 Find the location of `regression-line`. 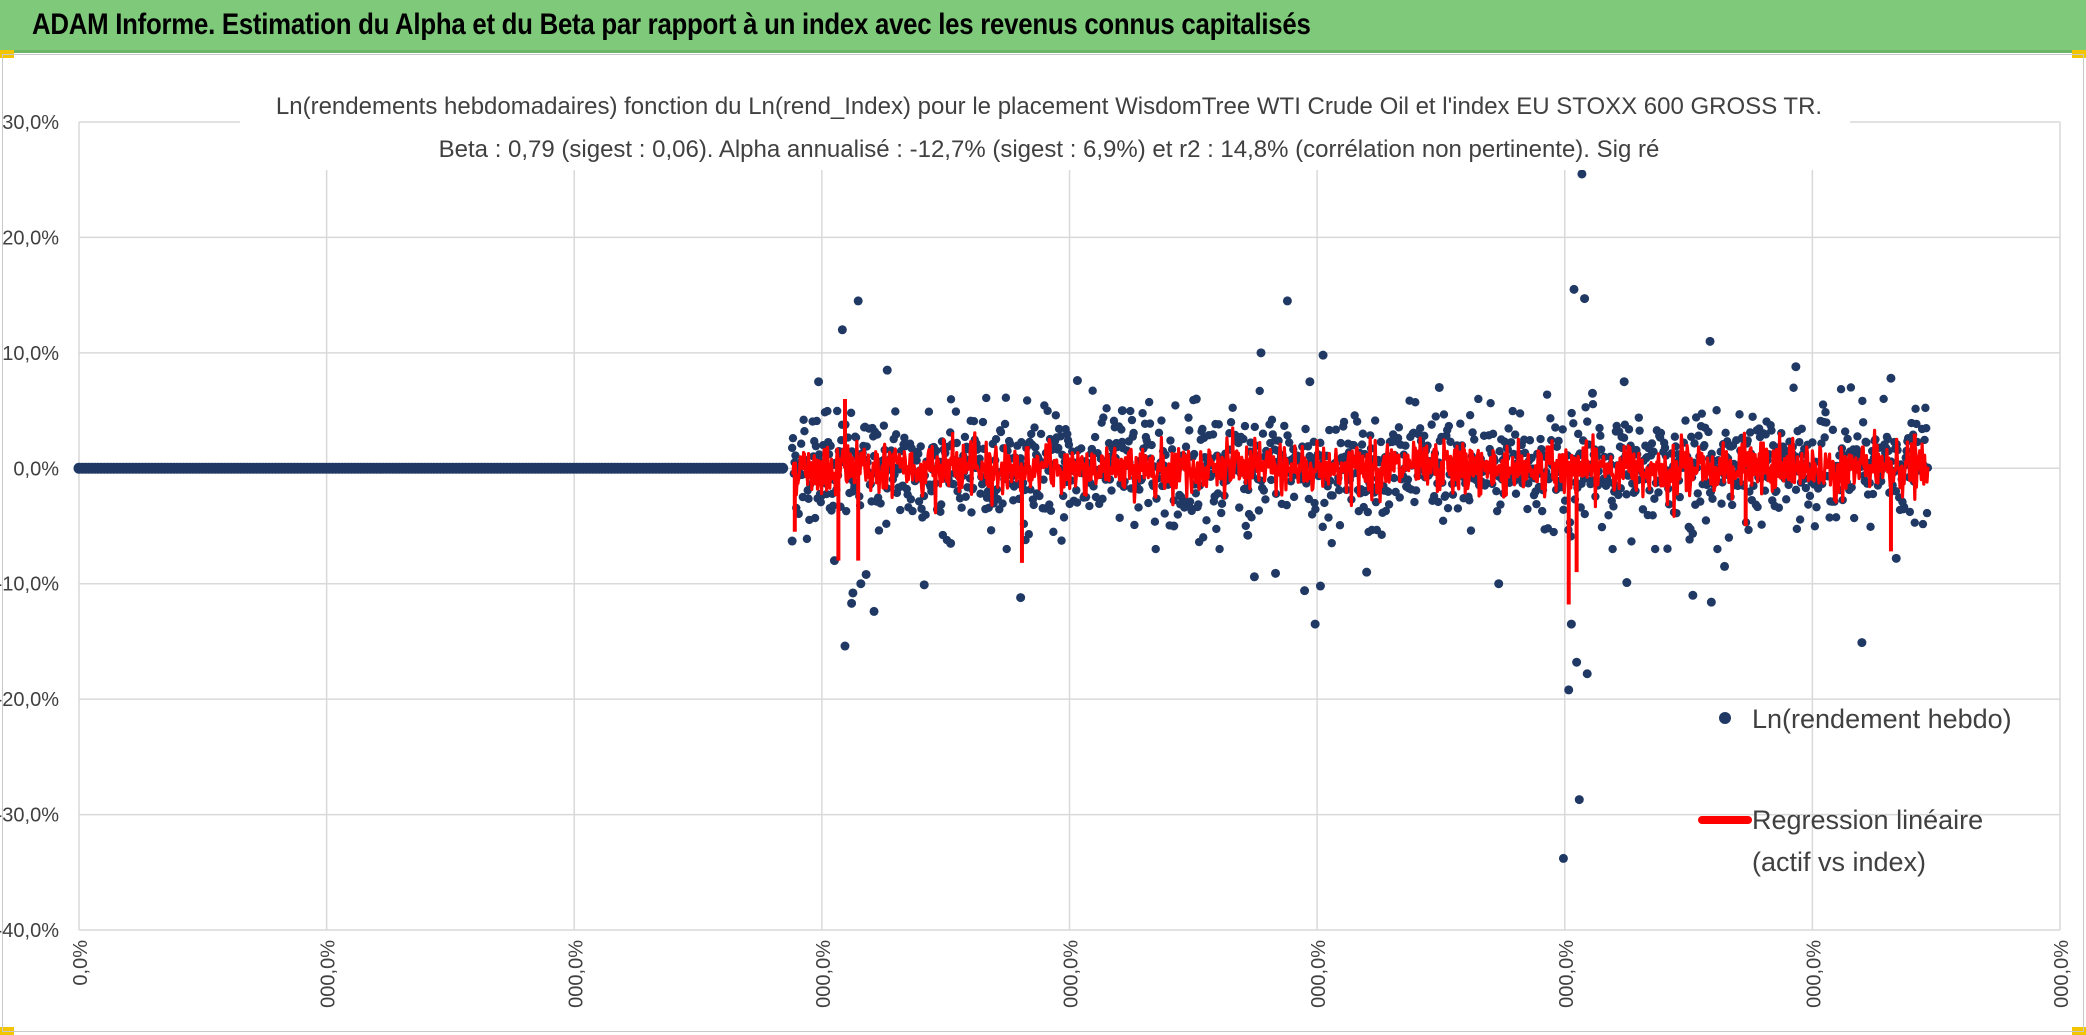

regression-line is located at coordinates (1360, 472).